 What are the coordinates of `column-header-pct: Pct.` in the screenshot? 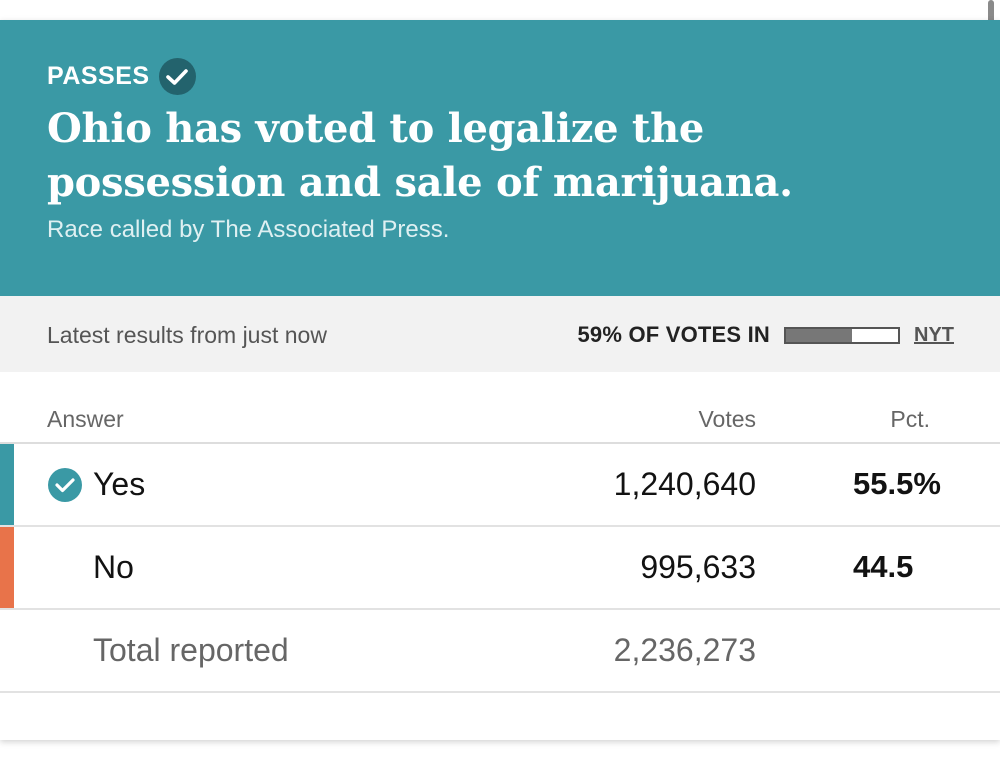 It's located at (910, 419).